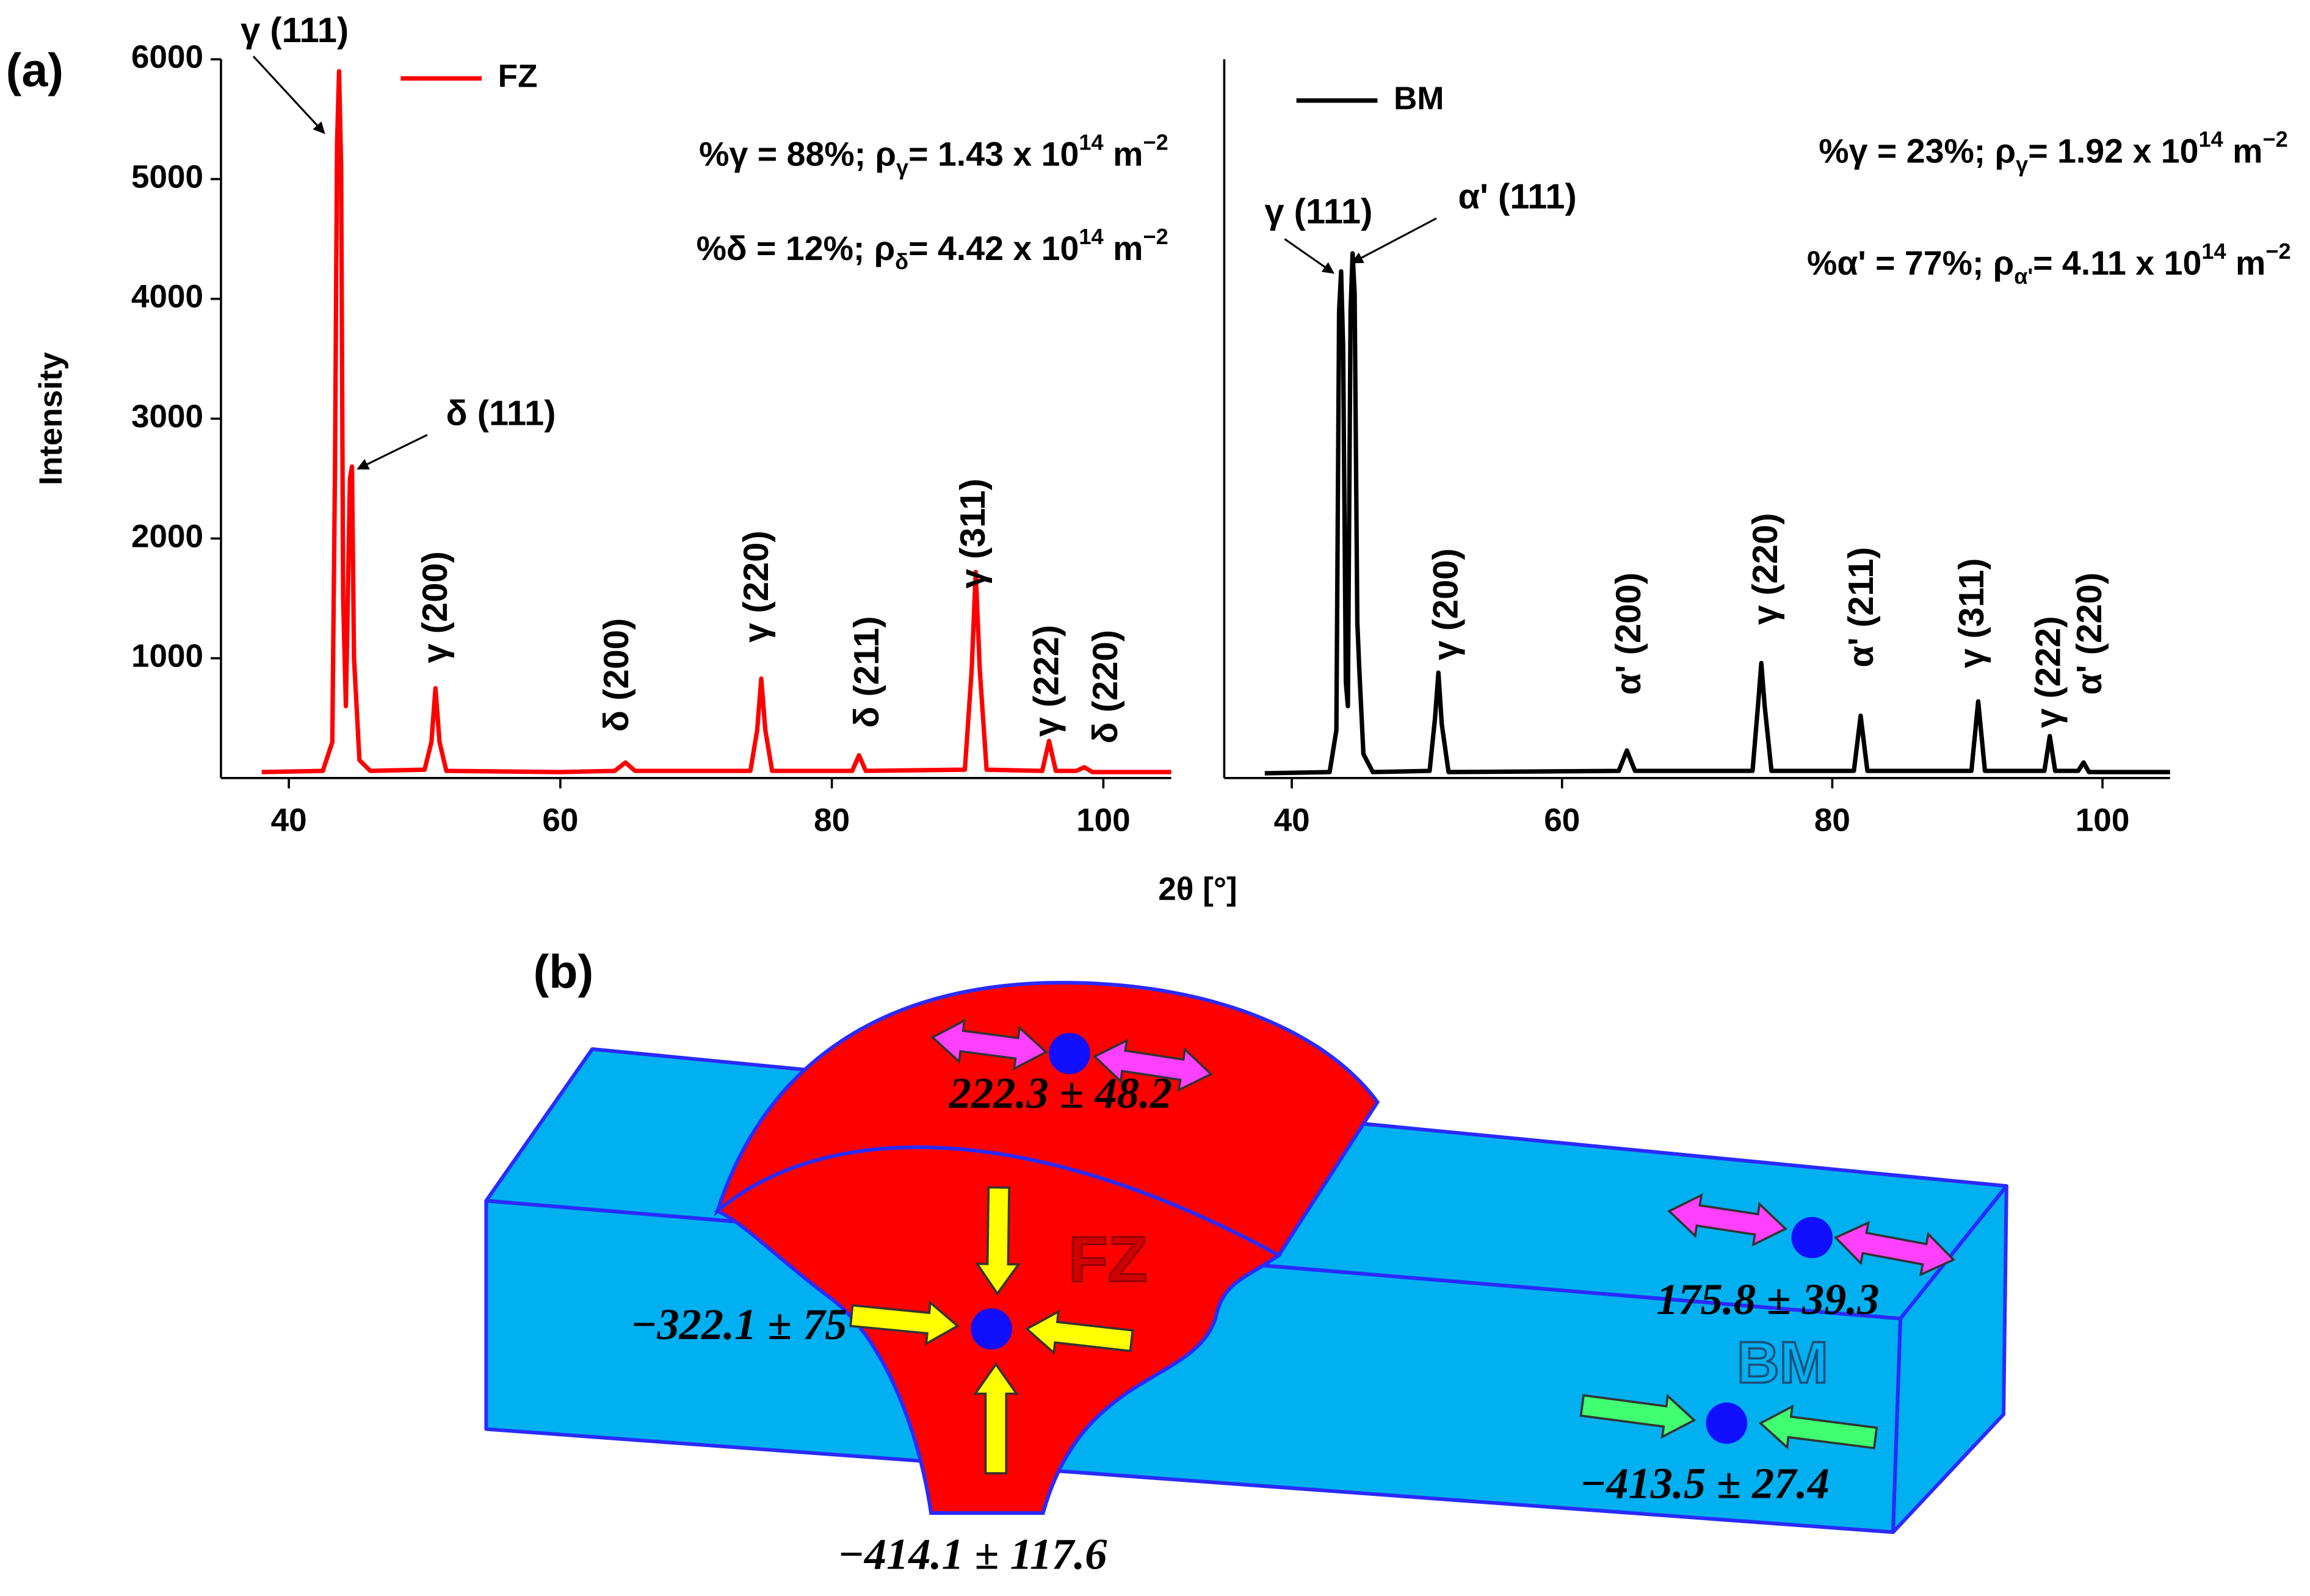 This screenshot has height=1596, width=2310. What do you see at coordinates (167, 297) in the screenshot?
I see `y-tick-label: 4000` at bounding box center [167, 297].